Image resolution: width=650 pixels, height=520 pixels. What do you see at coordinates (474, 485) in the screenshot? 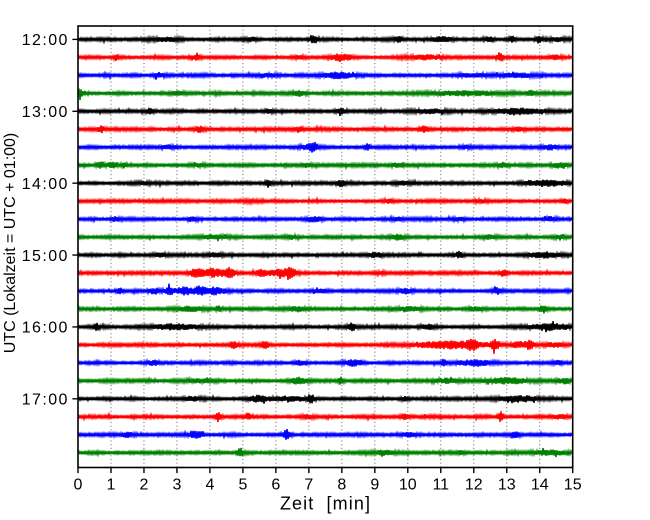
I see `svg-text: 12` at bounding box center [474, 485].